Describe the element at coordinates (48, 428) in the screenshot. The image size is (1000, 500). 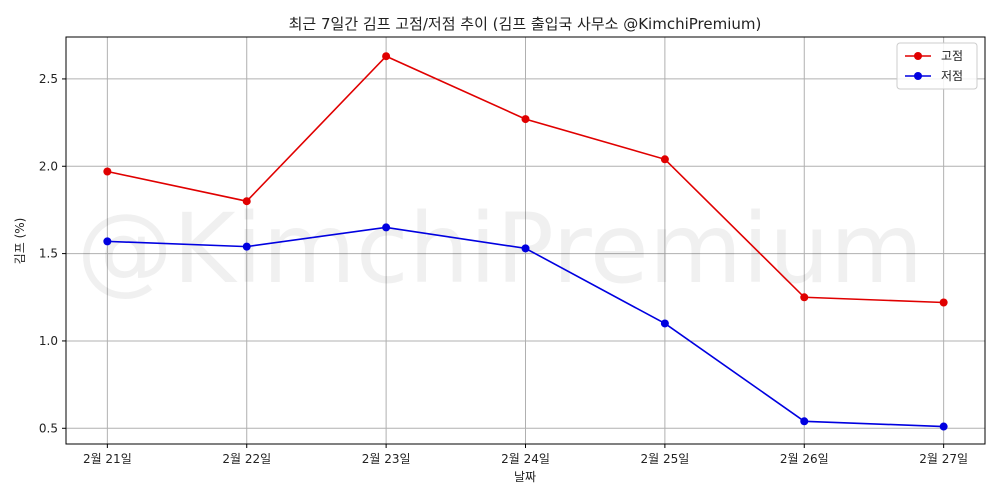
I see `y-tick-label: 0.5` at that location.